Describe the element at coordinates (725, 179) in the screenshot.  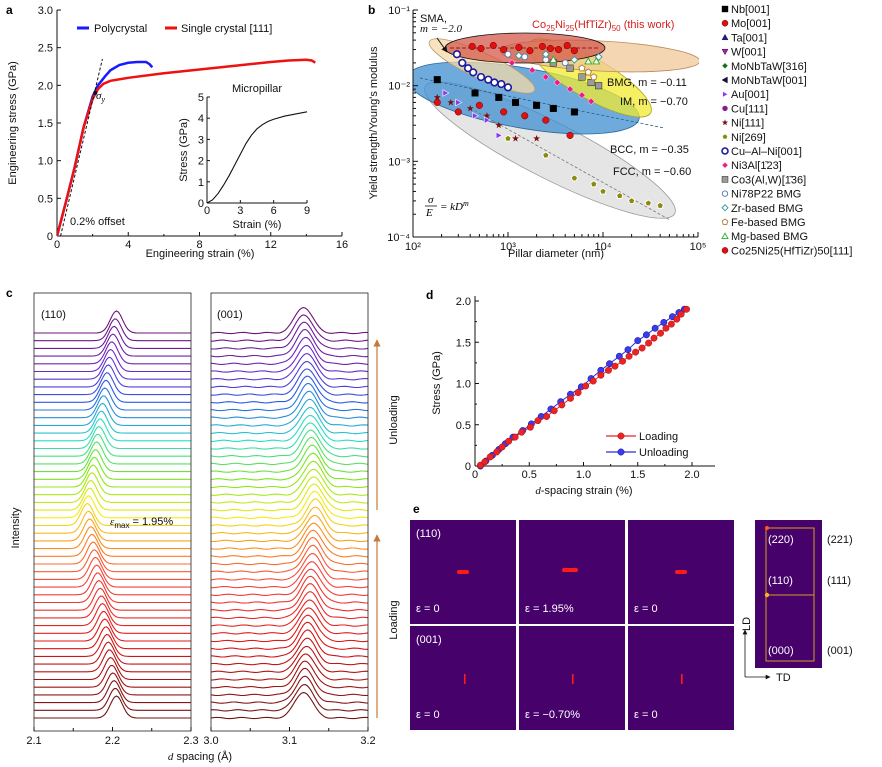
I see `legend-marker-co3-al-w-1-36-` at that location.